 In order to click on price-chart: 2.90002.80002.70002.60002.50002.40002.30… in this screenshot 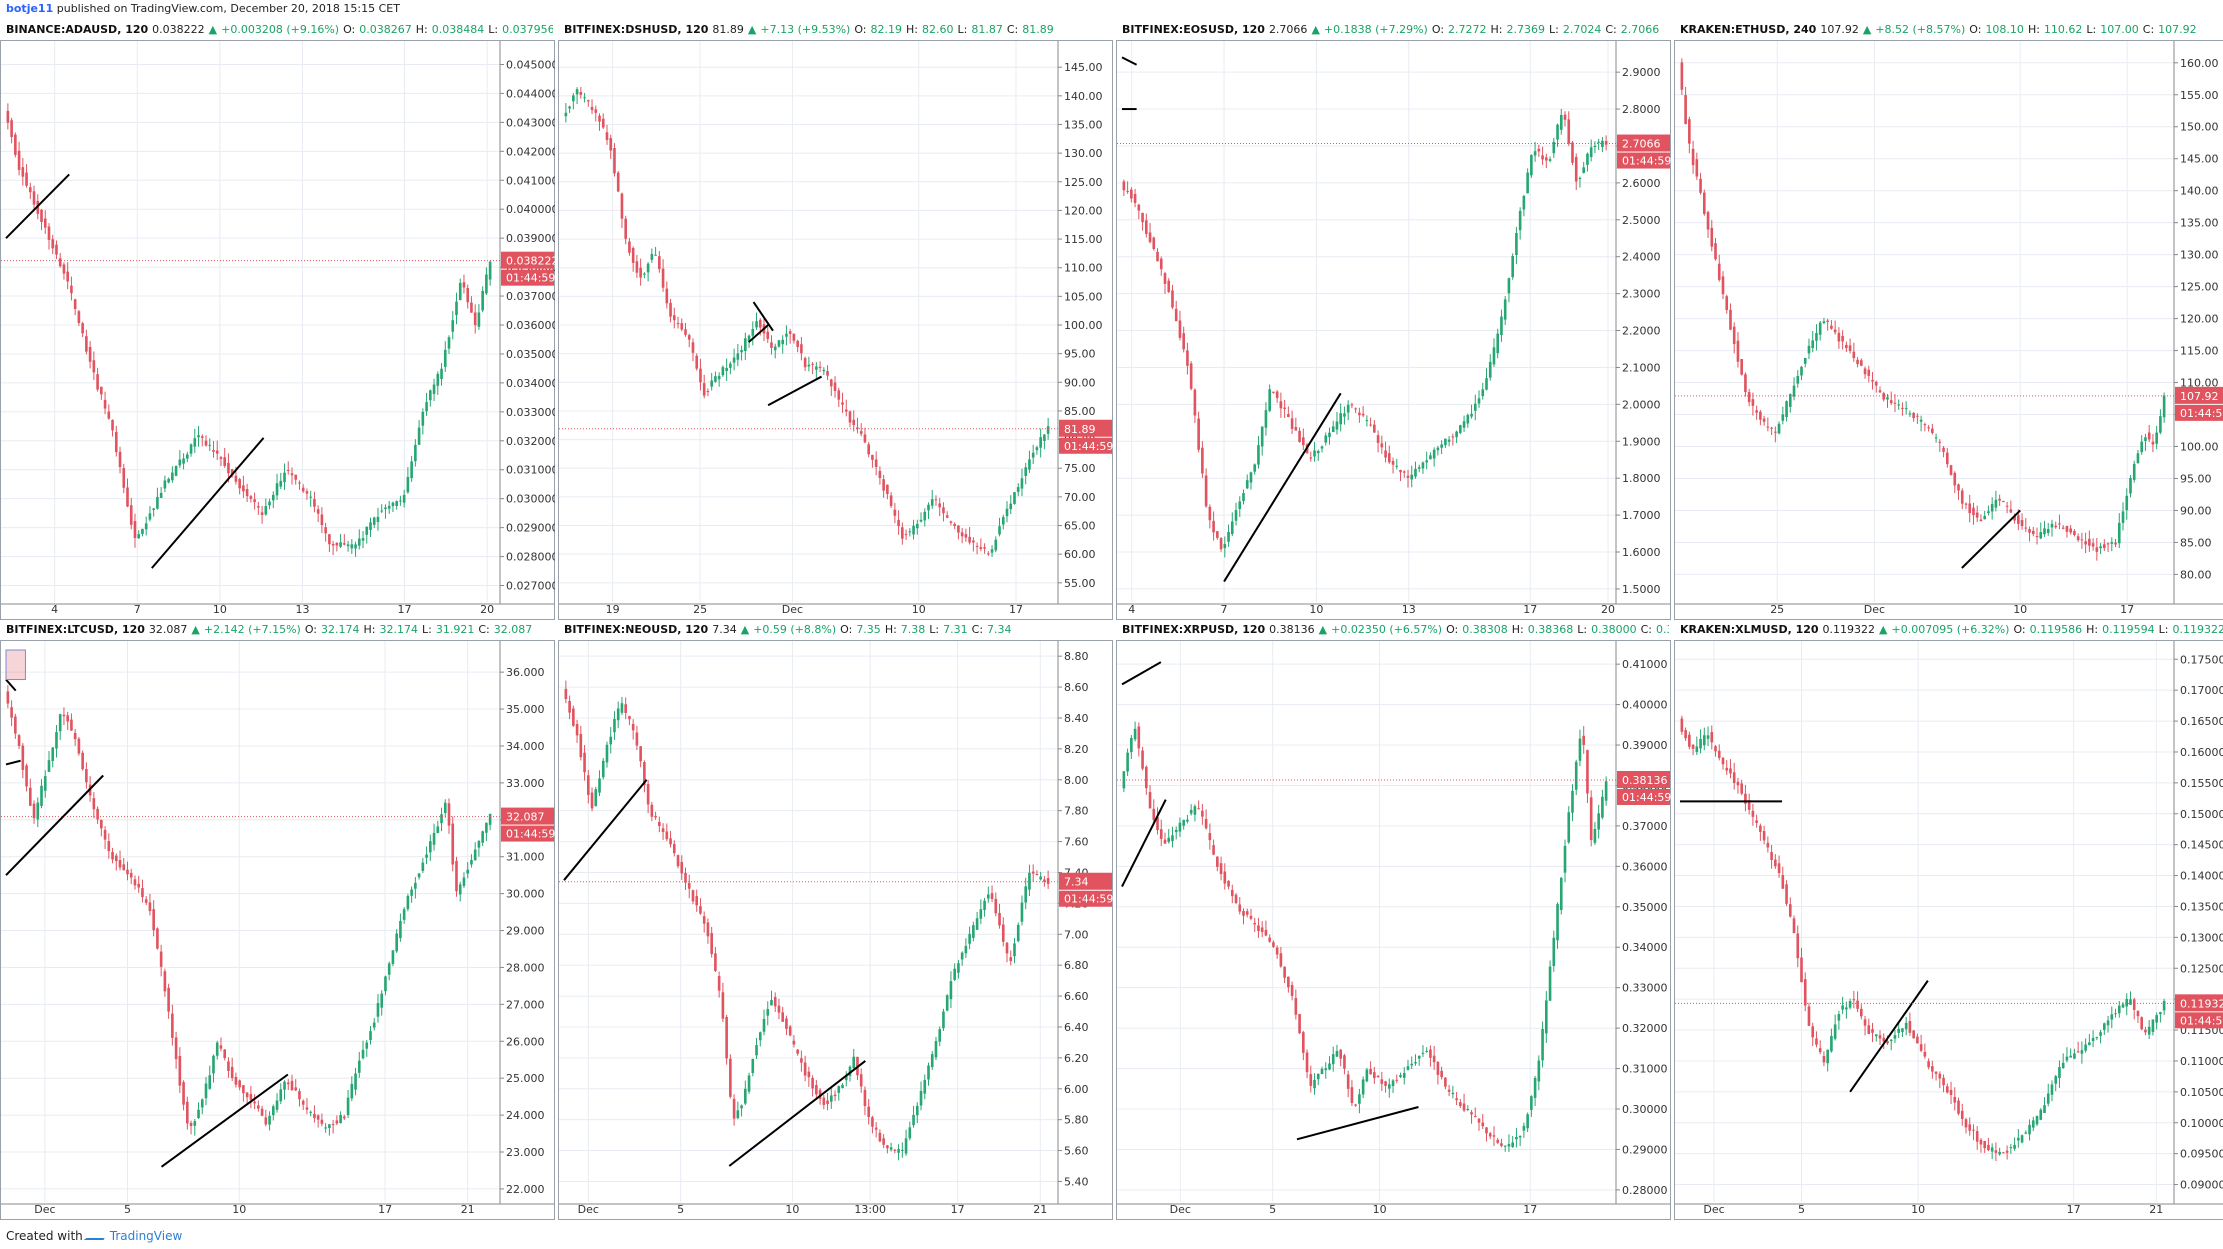, I will do `click(1393, 330)`.